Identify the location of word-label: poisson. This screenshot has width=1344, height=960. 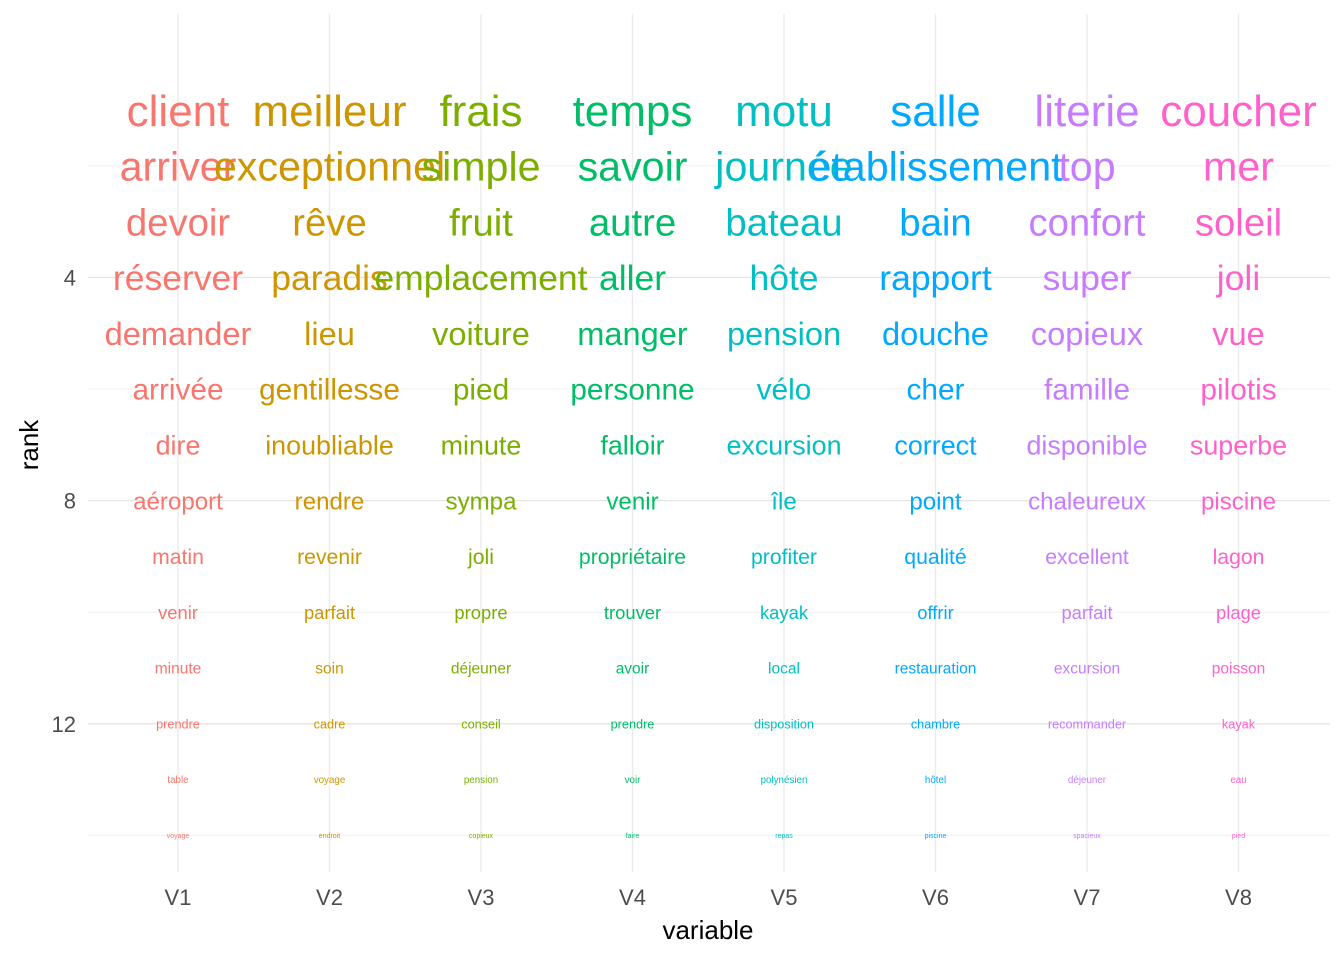
(1238, 669).